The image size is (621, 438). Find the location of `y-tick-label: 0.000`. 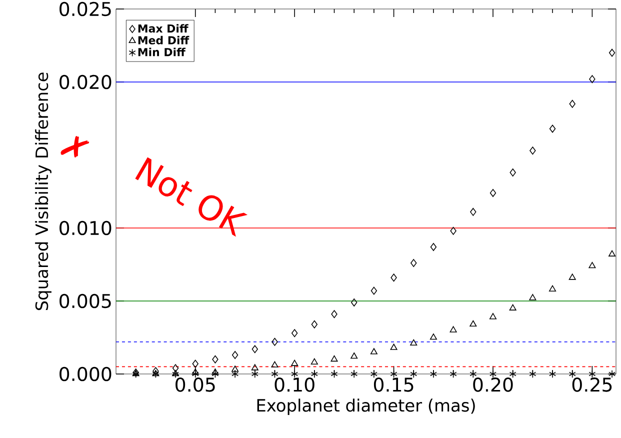

y-tick-label: 0.000 is located at coordinates (86, 374).